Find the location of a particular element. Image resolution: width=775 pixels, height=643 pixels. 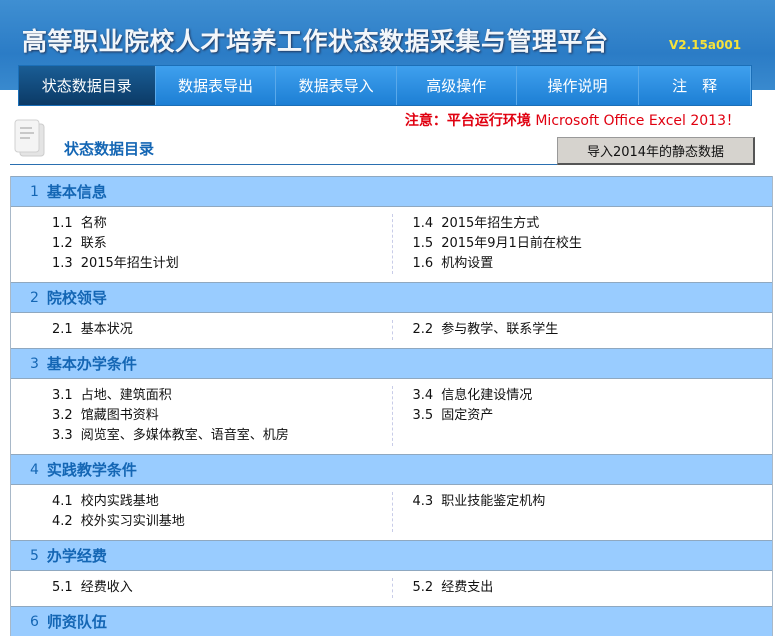

column-left: 2.1 基本状况 is located at coordinates (201, 330).